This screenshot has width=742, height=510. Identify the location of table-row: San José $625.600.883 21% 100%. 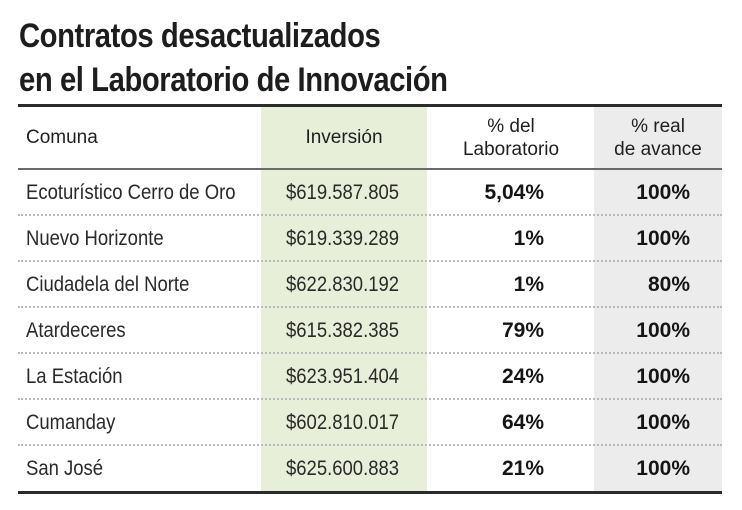
(370, 469).